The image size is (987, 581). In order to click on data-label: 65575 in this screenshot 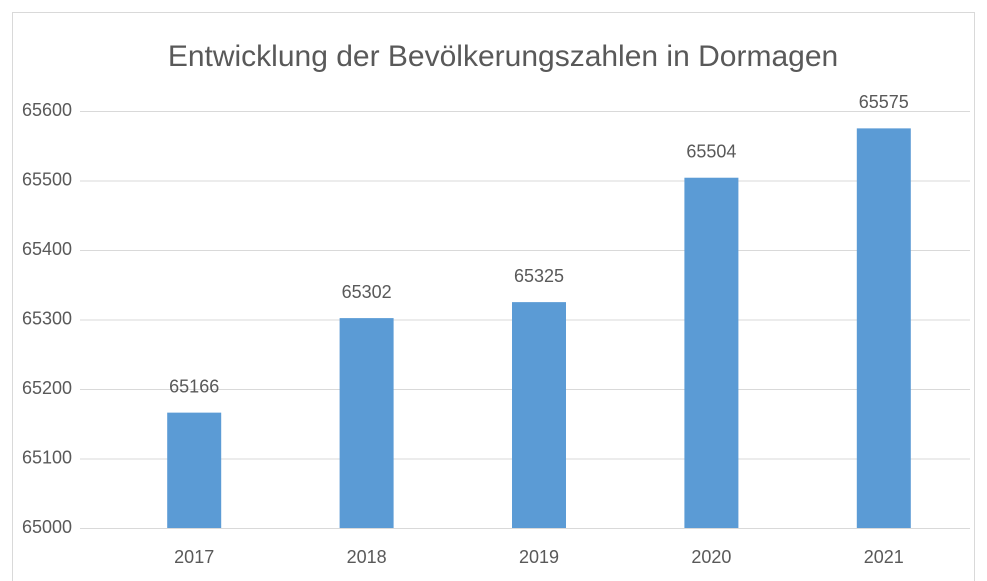, I will do `click(884, 102)`.